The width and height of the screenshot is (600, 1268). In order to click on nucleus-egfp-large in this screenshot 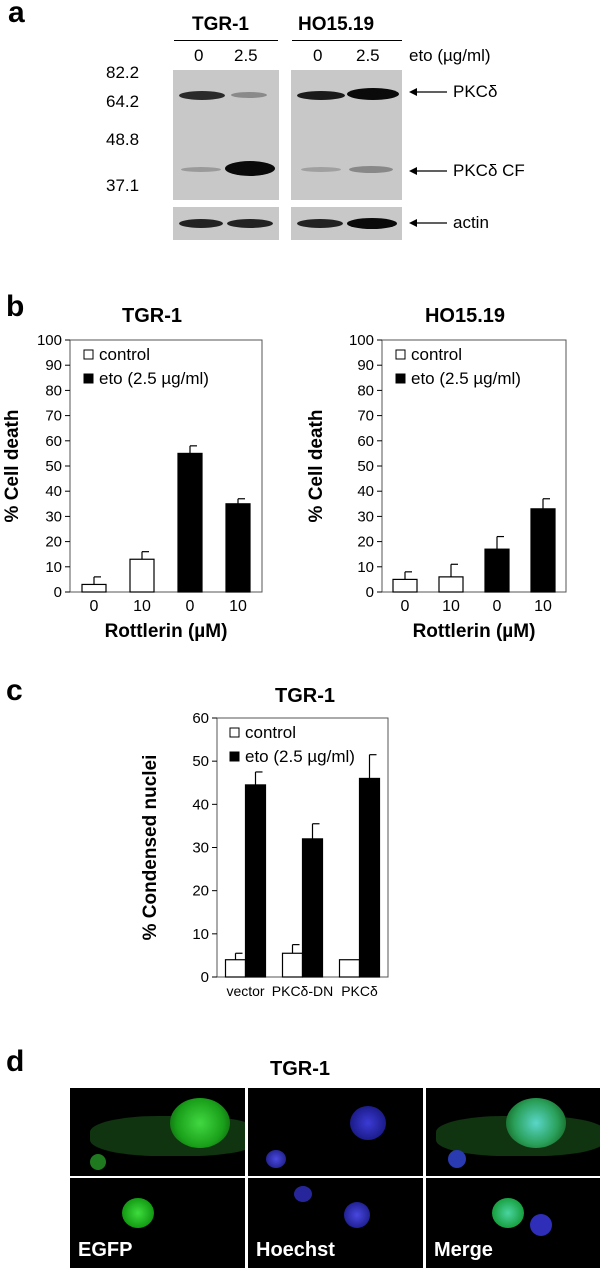, I will do `click(200, 1123)`.